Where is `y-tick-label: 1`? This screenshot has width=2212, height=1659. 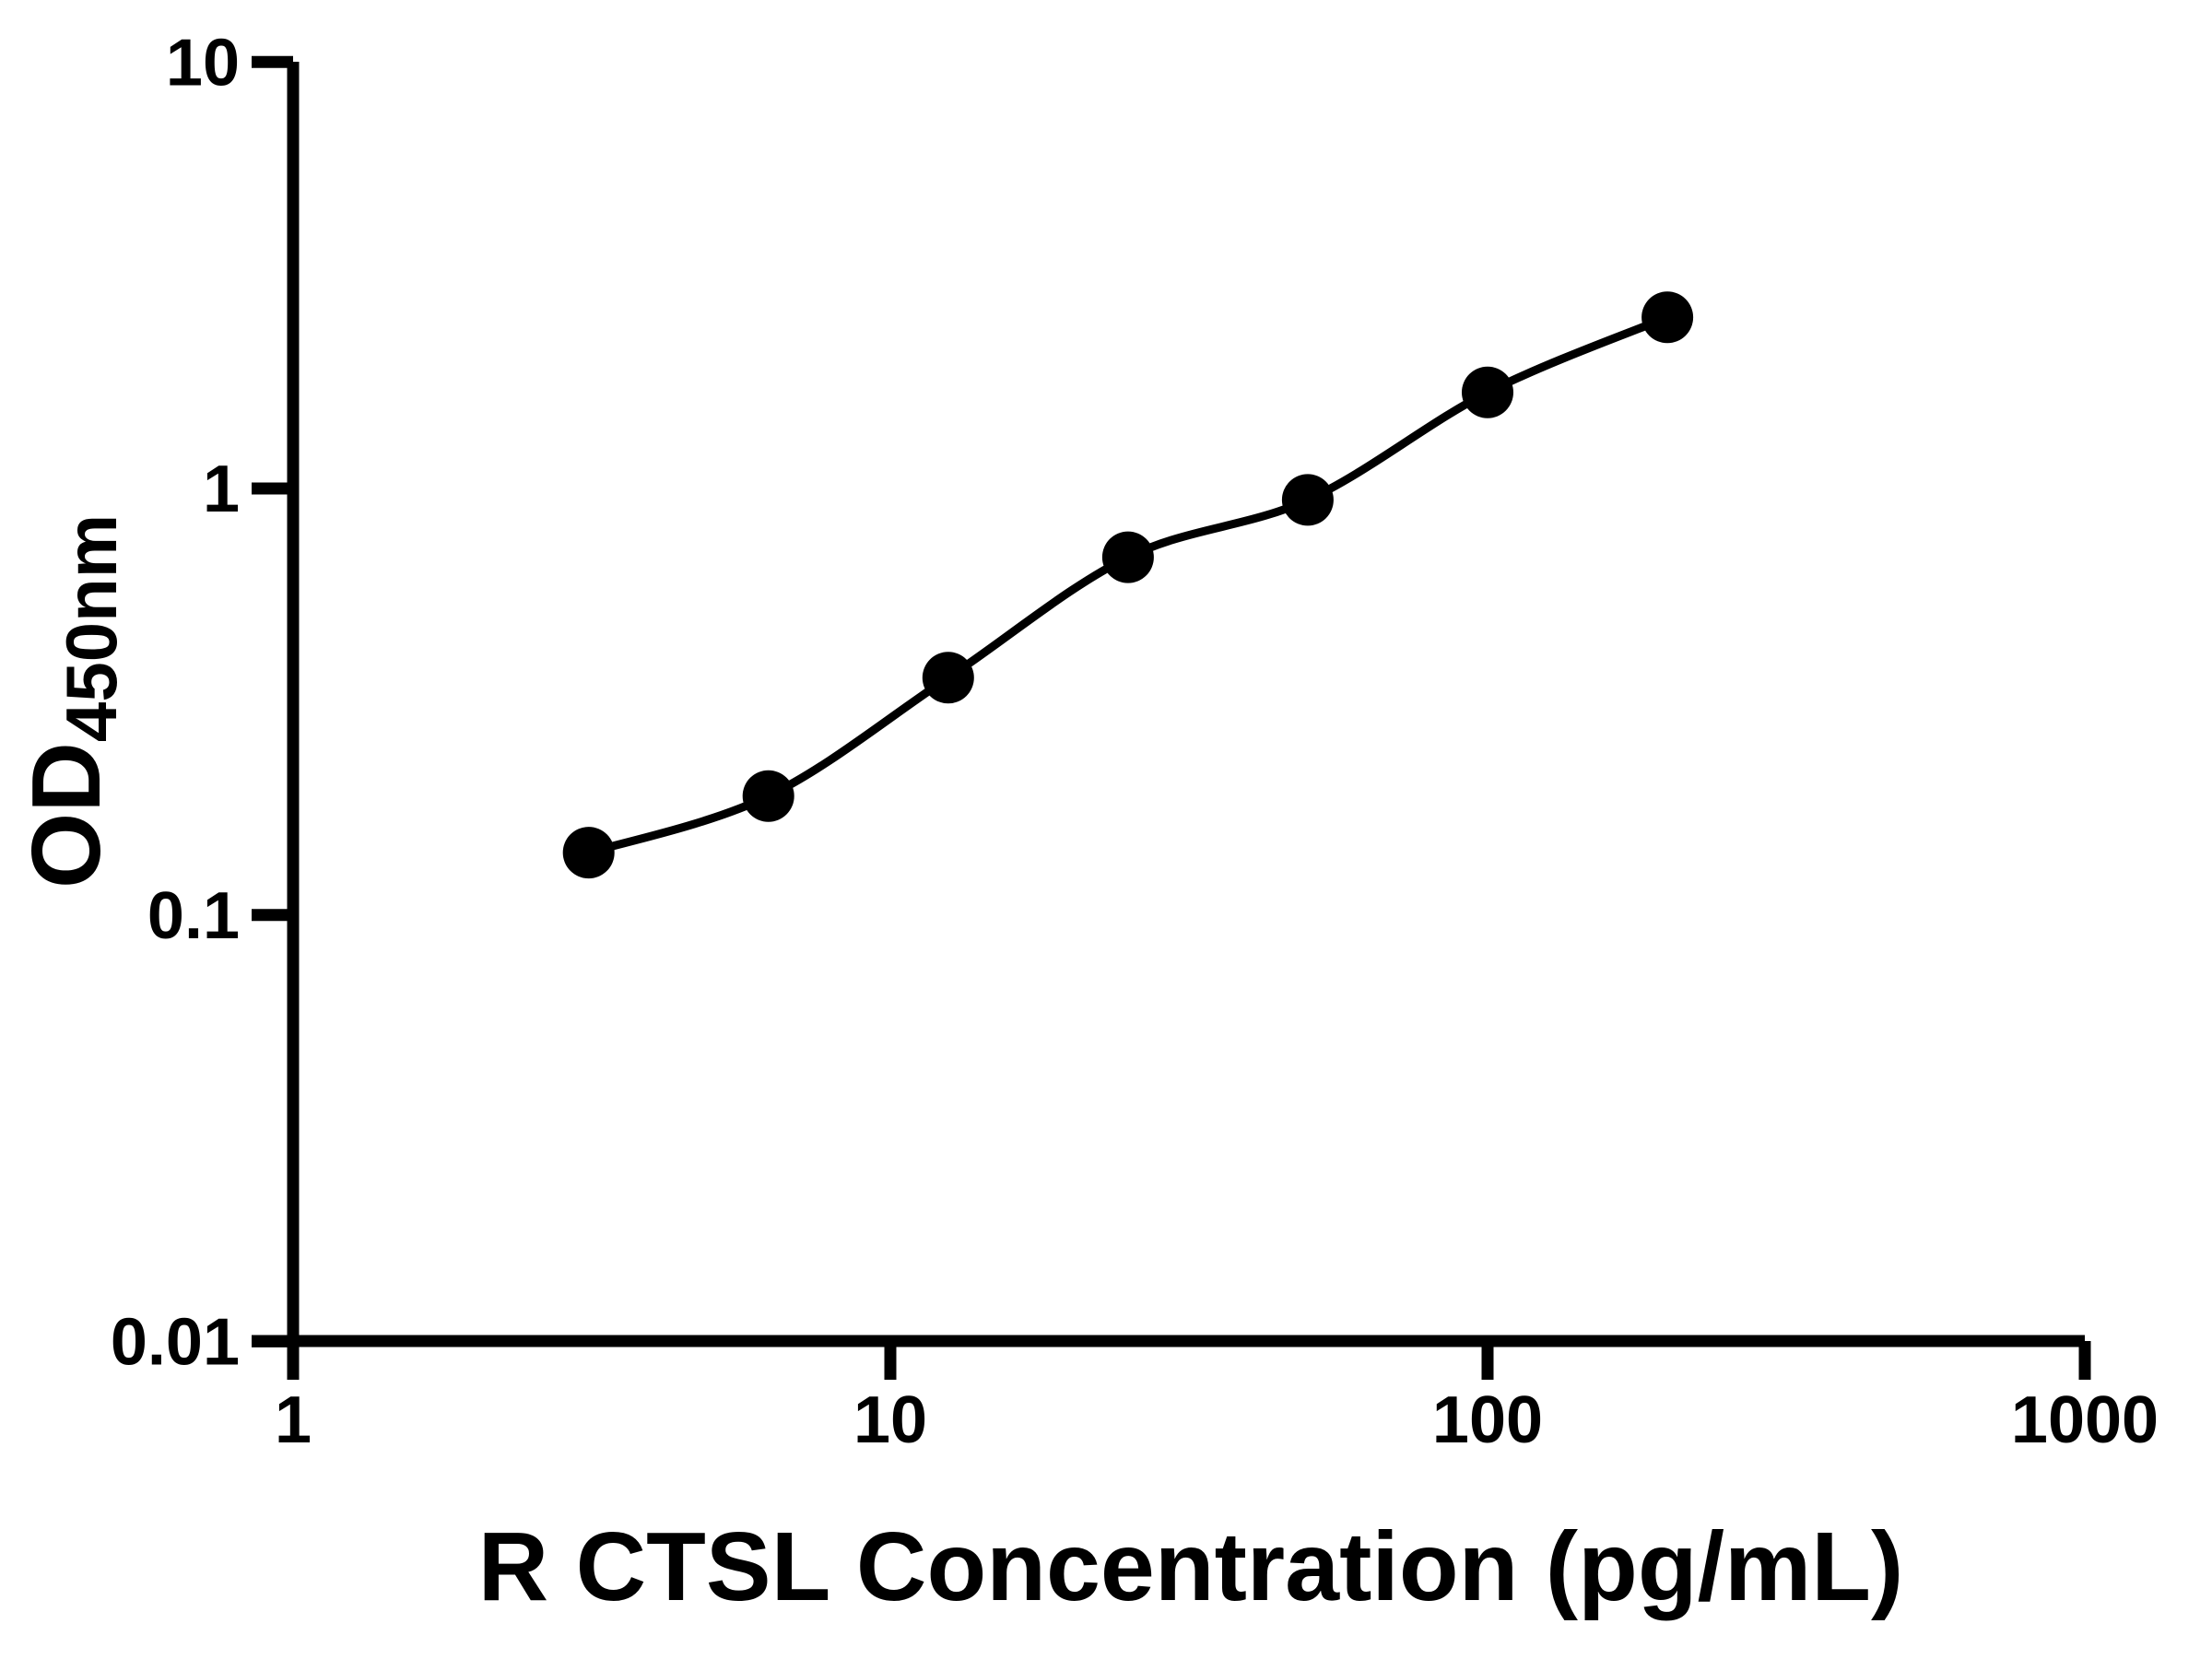 y-tick-label: 1 is located at coordinates (221, 489).